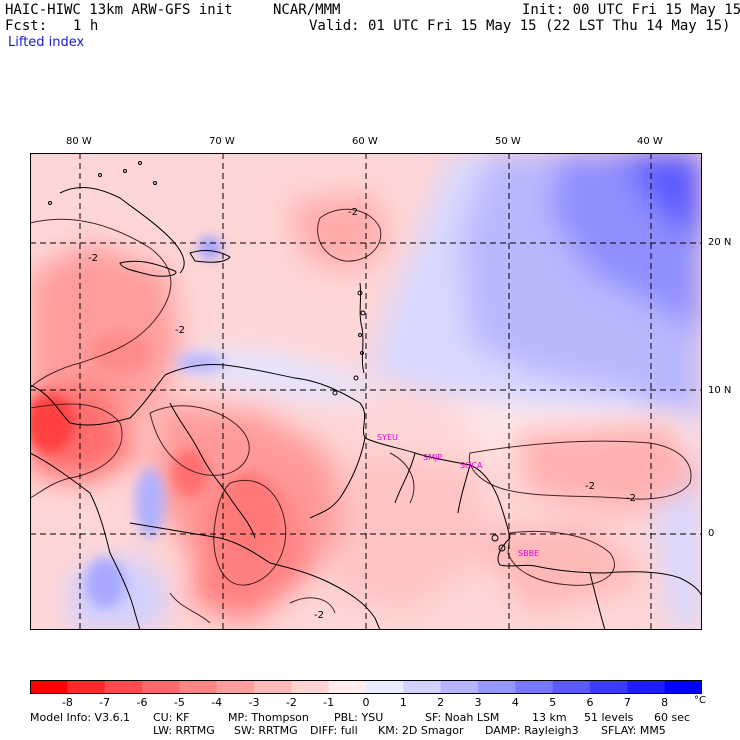  I want to click on colorbar-frame, so click(366, 687).